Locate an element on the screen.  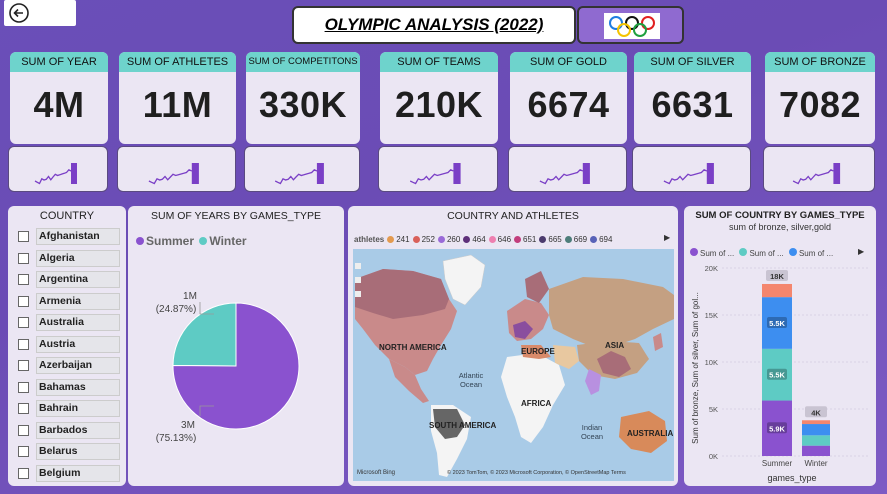
map-title: COUNTRY AND ATHLETES is located at coordinates (513, 216).